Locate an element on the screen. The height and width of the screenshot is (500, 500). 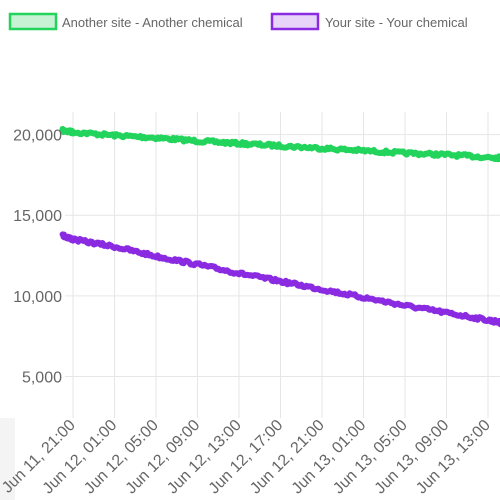
legend-swatch-your-site is located at coordinates (295, 21).